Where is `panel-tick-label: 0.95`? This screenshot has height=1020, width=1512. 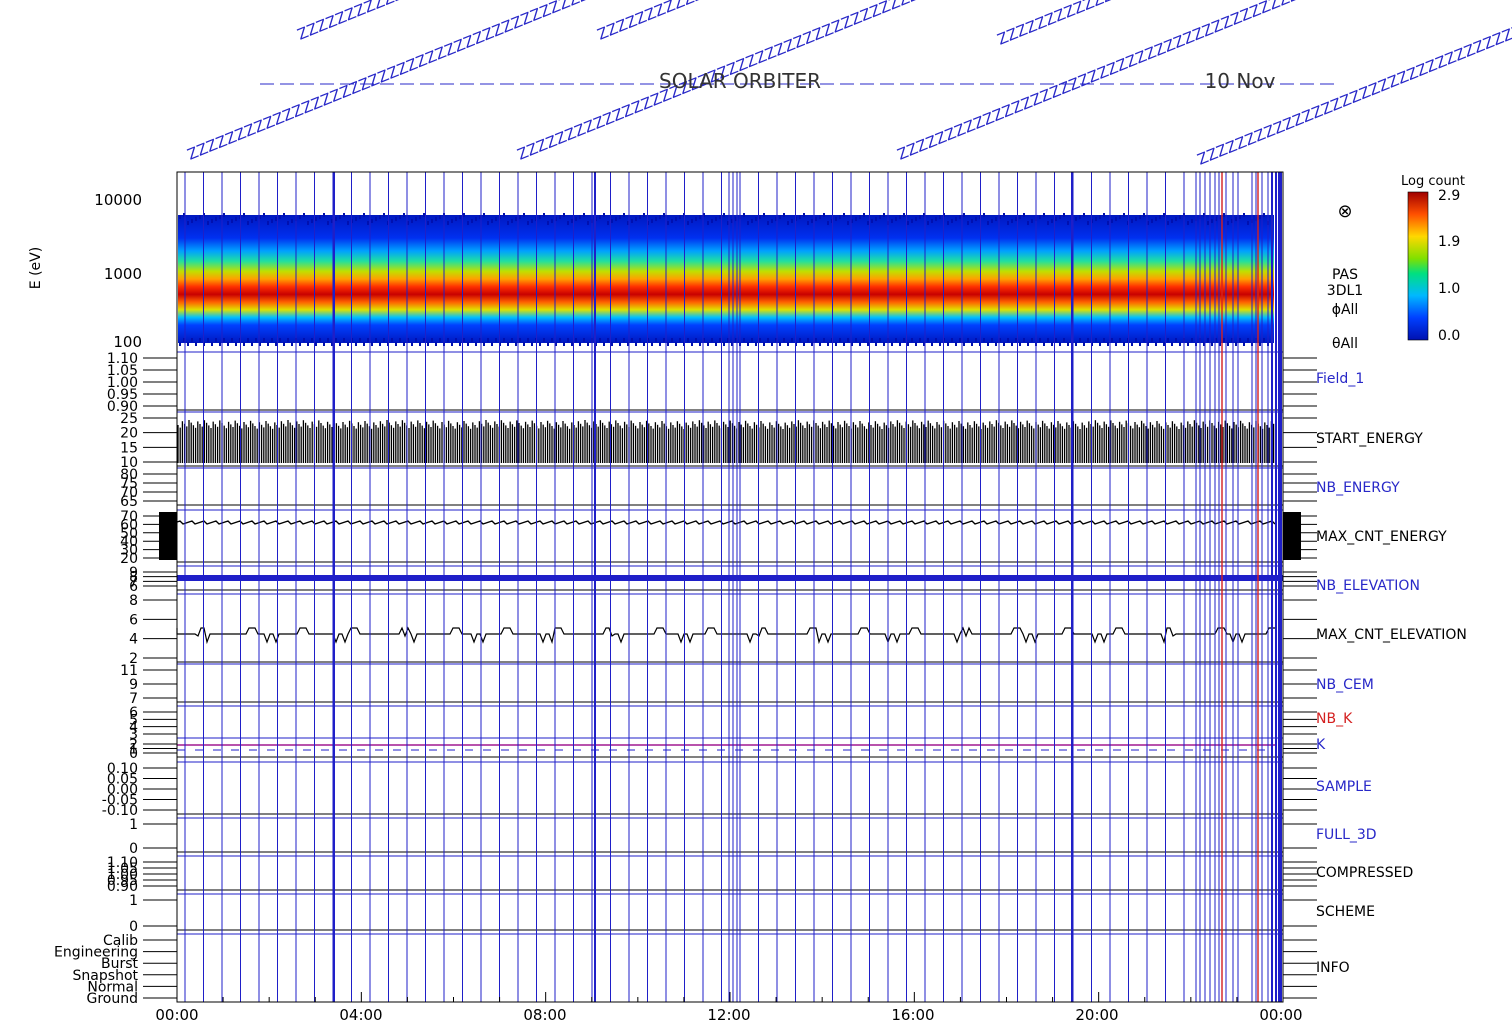 panel-tick-label: 0.95 is located at coordinates (122, 395).